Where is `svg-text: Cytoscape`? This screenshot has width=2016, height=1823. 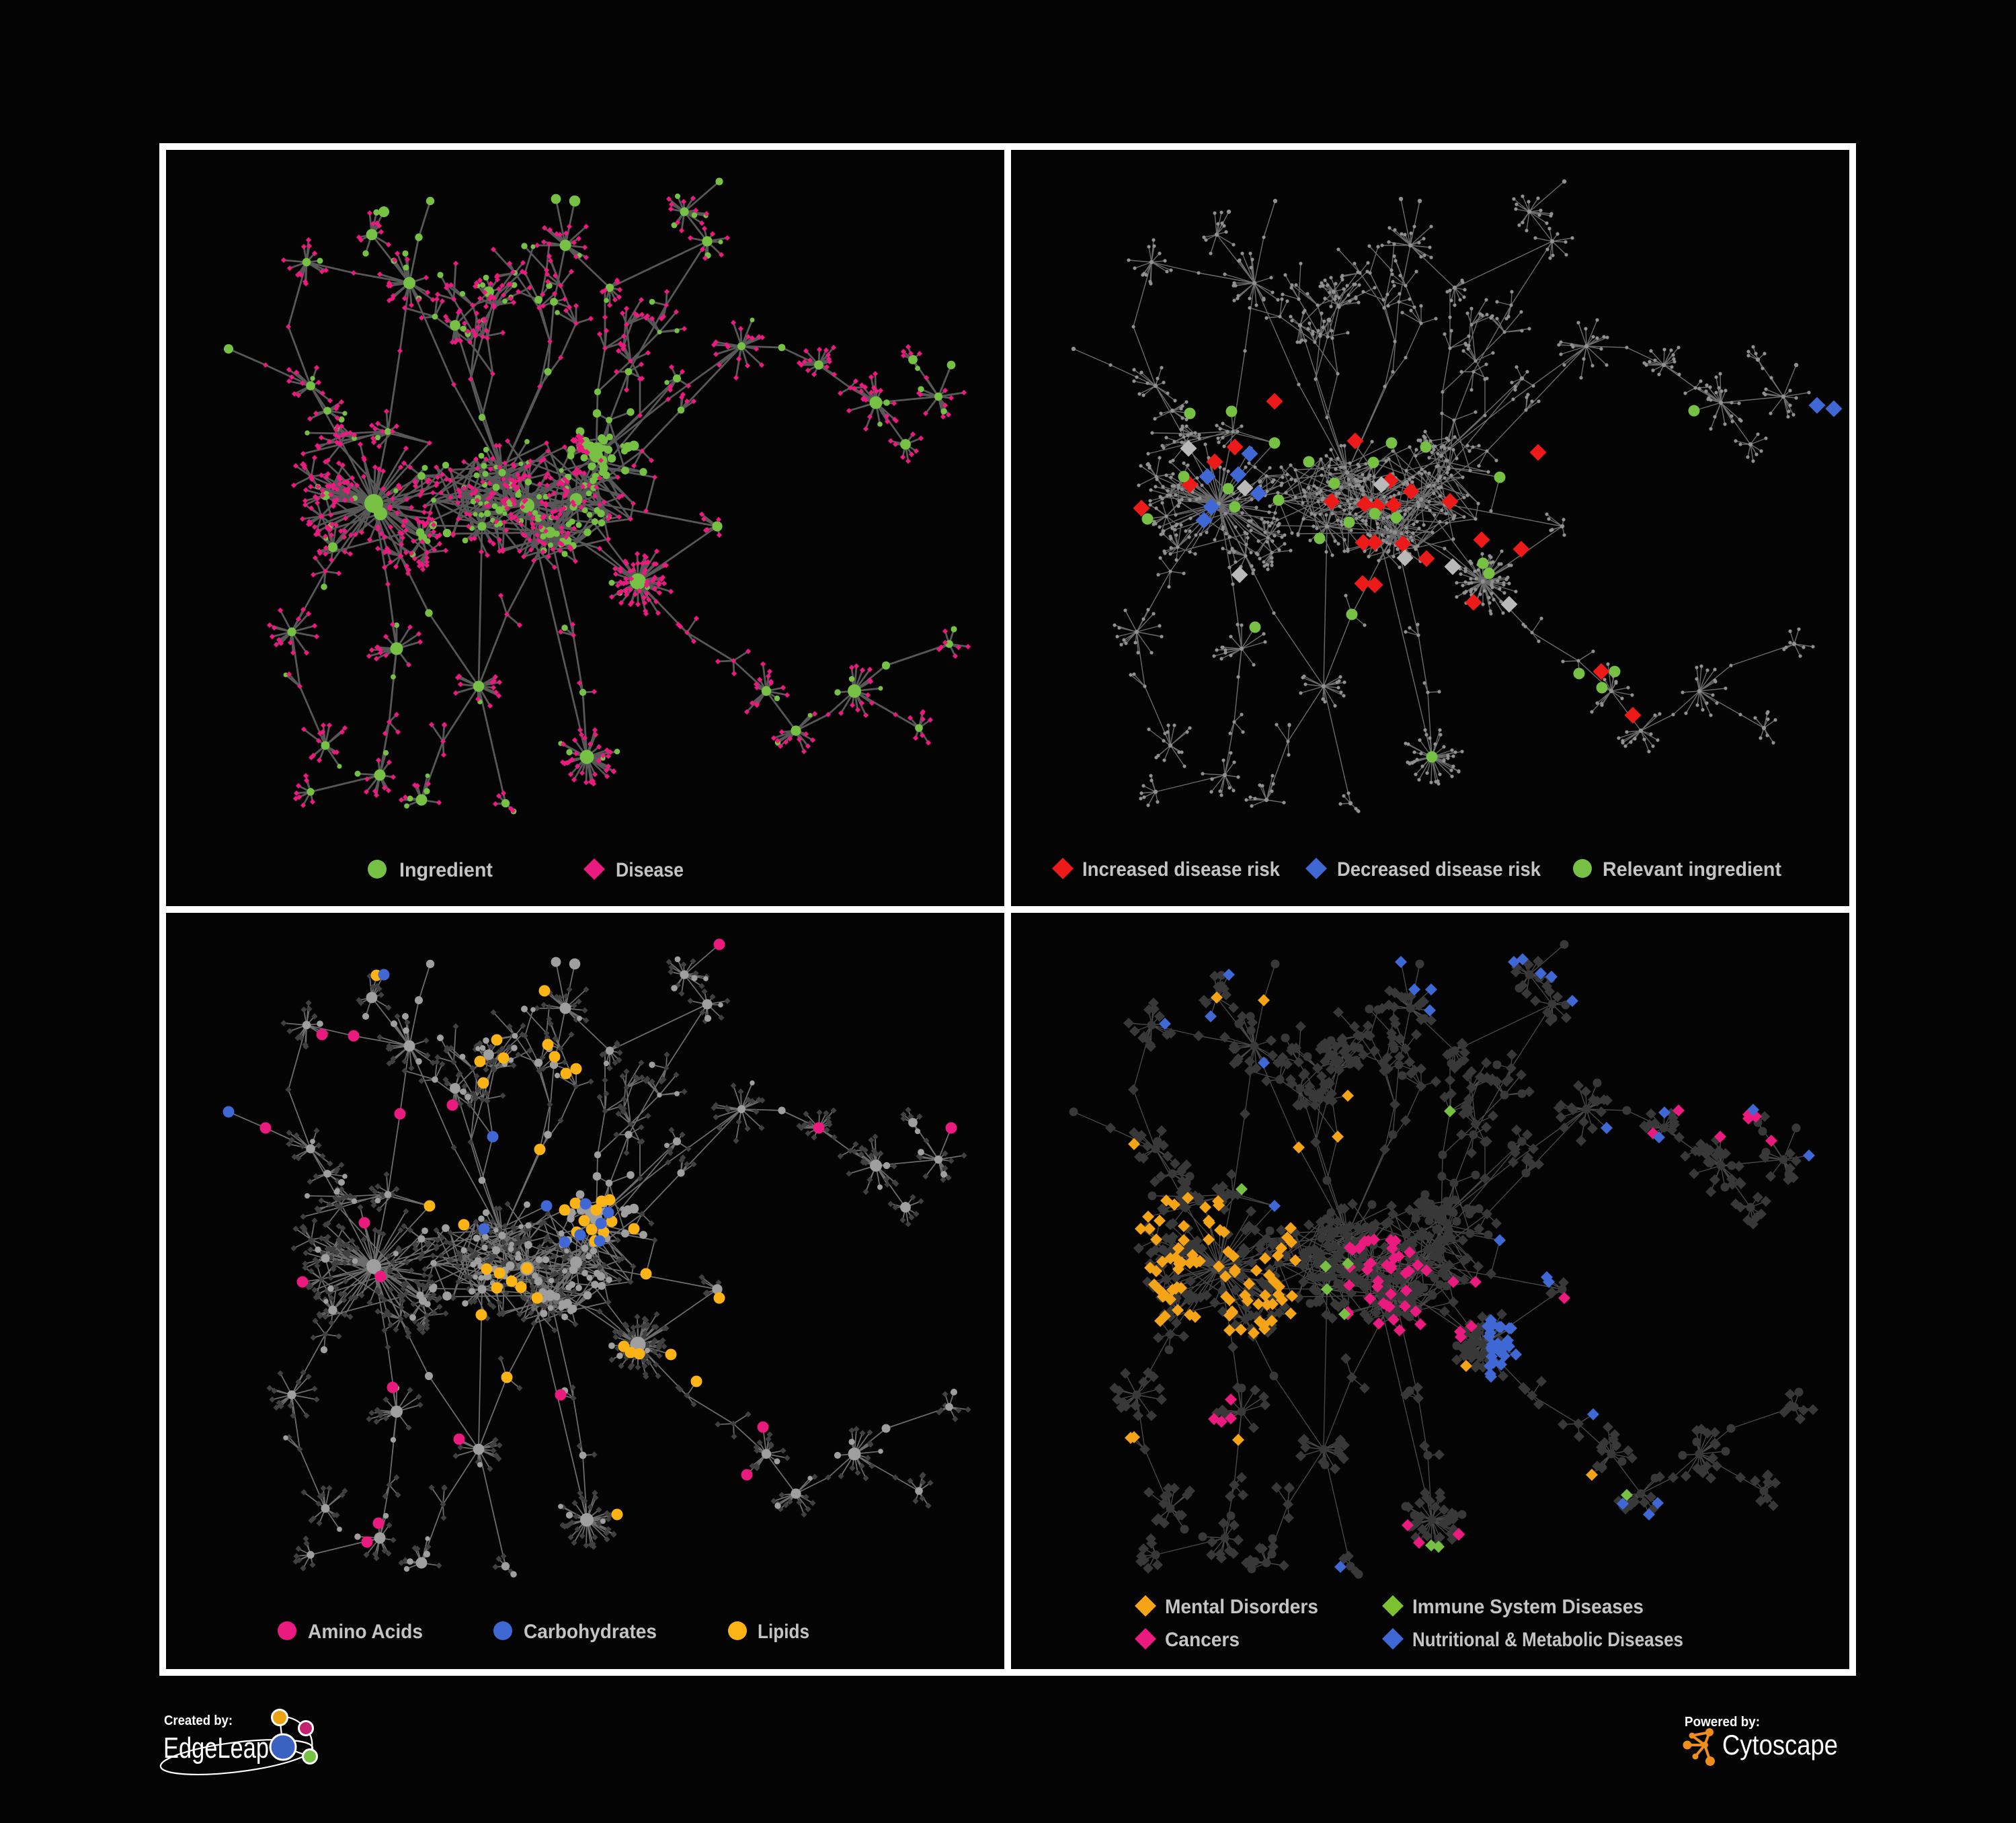
svg-text: Cytoscape is located at coordinates (1780, 1744).